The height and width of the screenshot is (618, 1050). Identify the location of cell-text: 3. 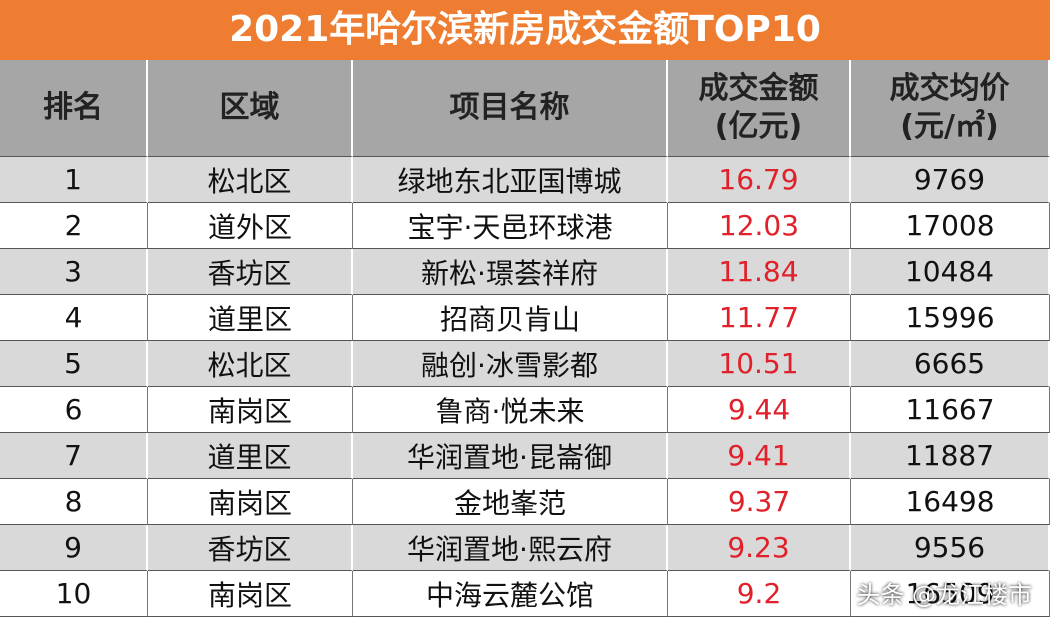
(73, 271).